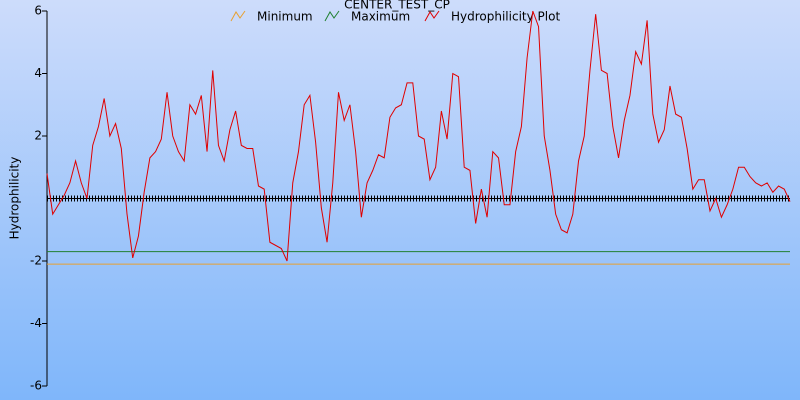 Image resolution: width=800 pixels, height=400 pixels. What do you see at coordinates (38, 136) in the screenshot?
I see `y-tick-label: 2` at bounding box center [38, 136].